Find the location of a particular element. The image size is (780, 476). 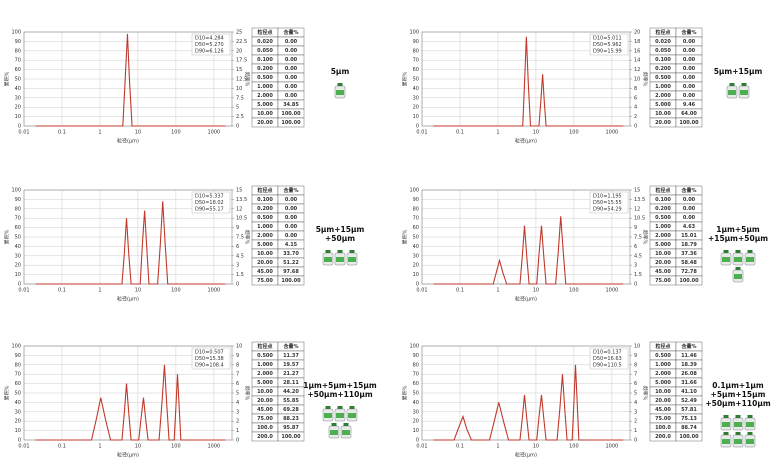

table-cell-text: 10.00 is located at coordinates (663, 114).